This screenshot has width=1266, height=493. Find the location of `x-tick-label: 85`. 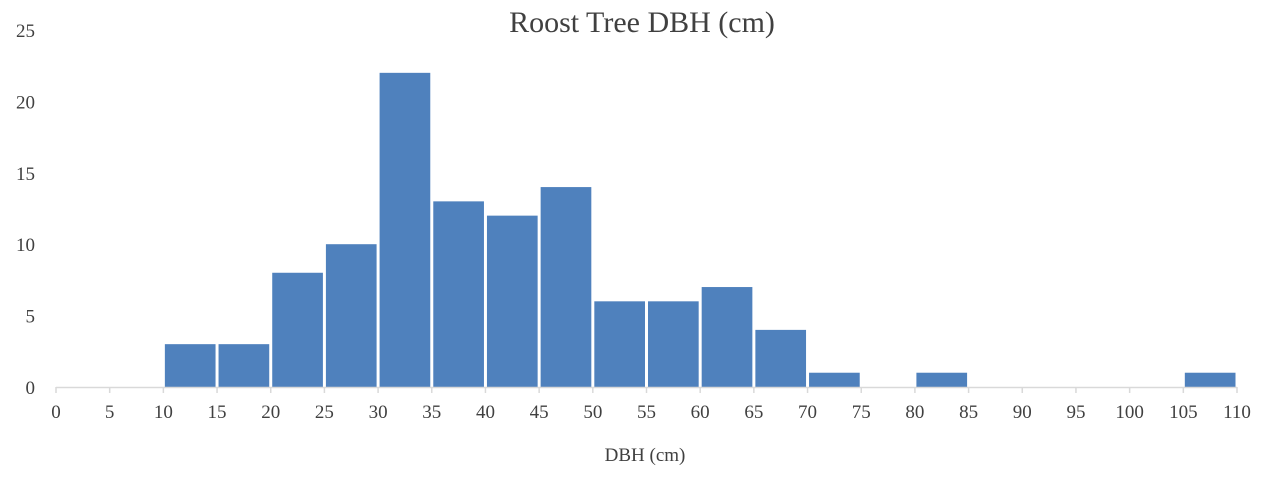

x-tick-label: 85 is located at coordinates (968, 412).